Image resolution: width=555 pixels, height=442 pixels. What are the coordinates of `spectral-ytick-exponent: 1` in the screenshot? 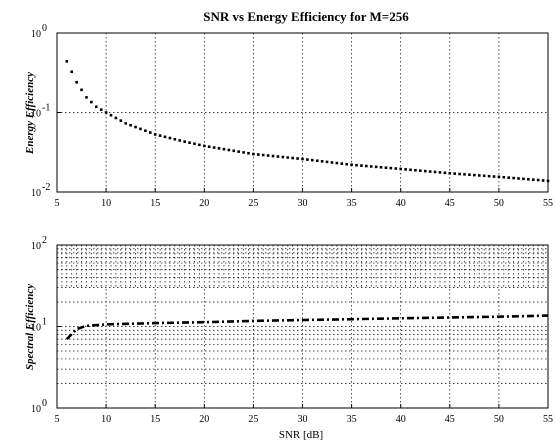 It's located at (44, 322).